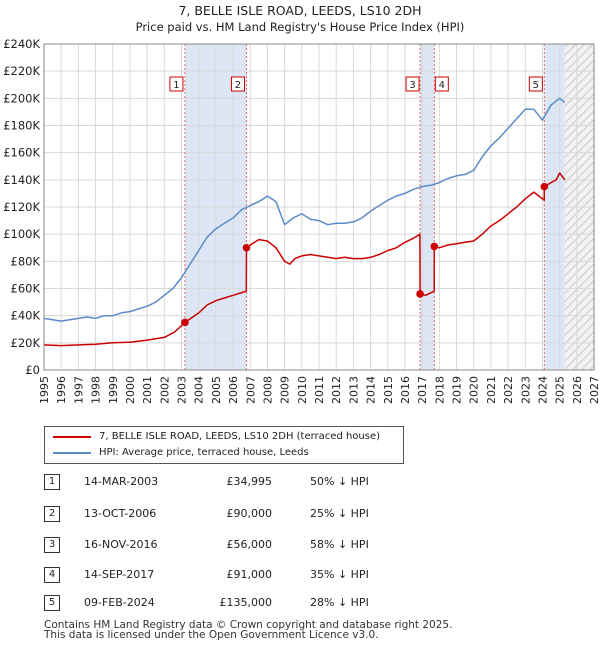 The width and height of the screenshot is (600, 650). Describe the element at coordinates (121, 544) in the screenshot. I see `sale-date: 16-NOV-2016` at that location.